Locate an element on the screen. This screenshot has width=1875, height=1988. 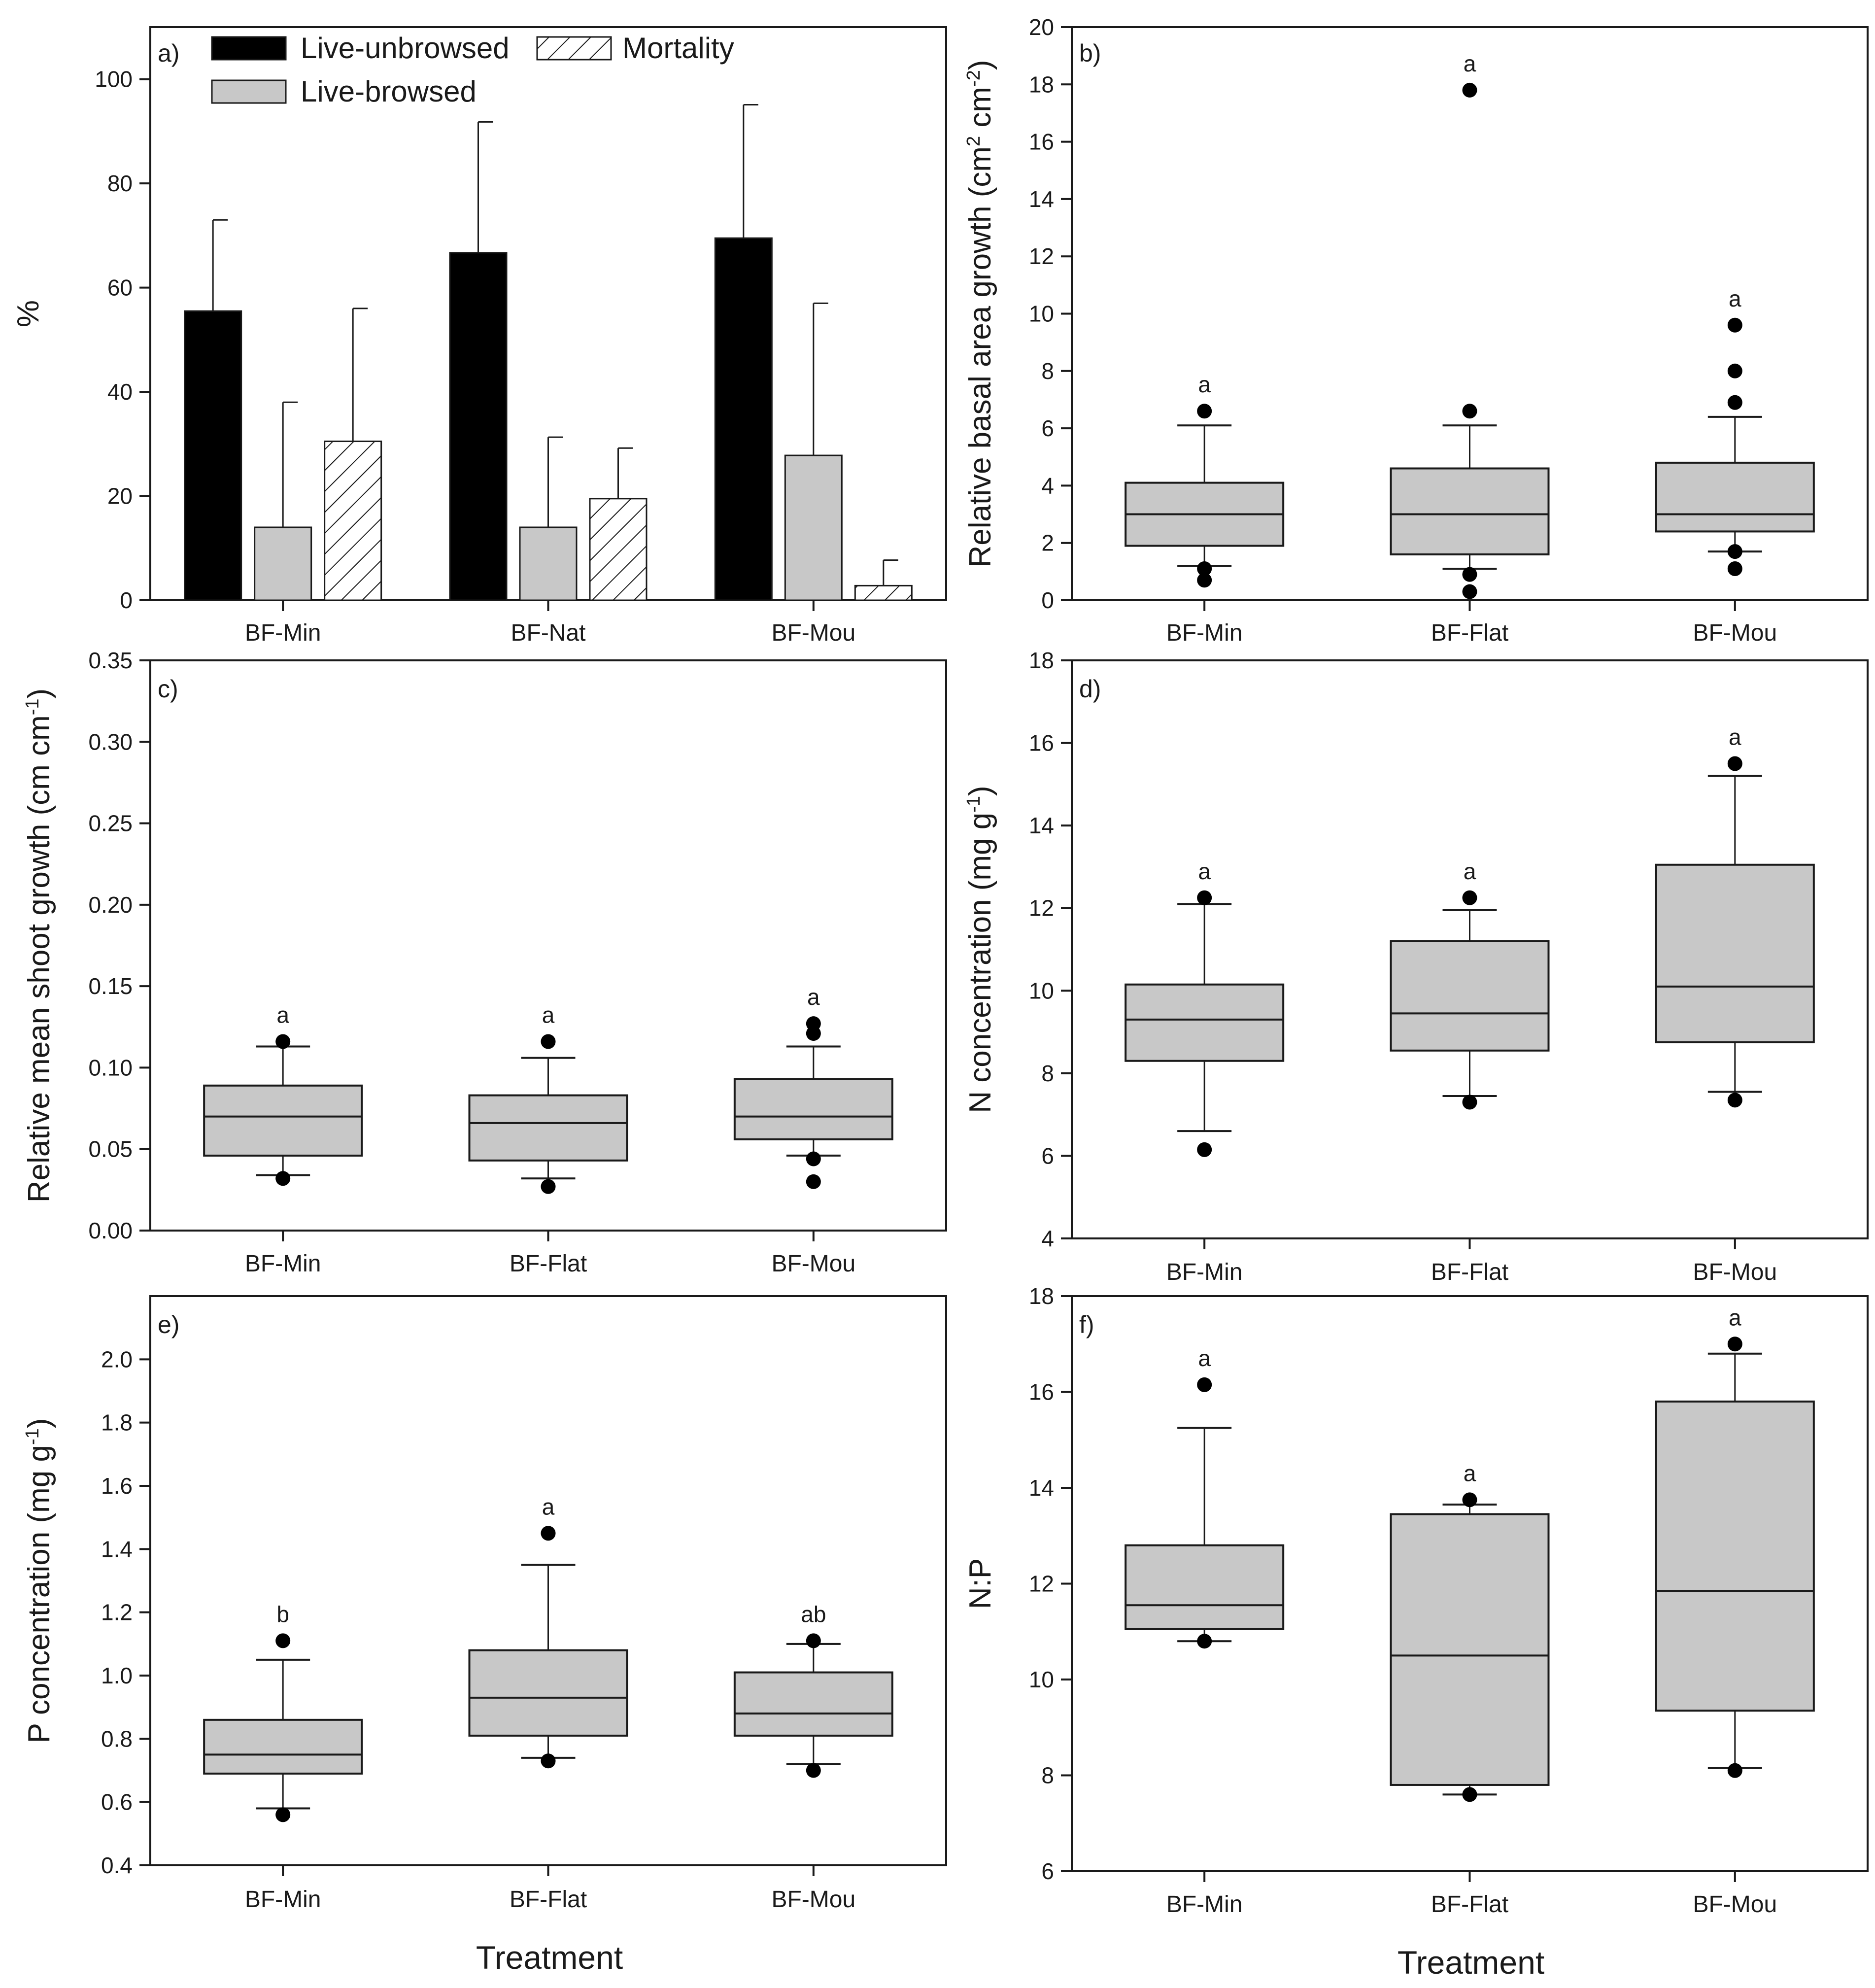
y-tick-label: 60 is located at coordinates (120, 288).